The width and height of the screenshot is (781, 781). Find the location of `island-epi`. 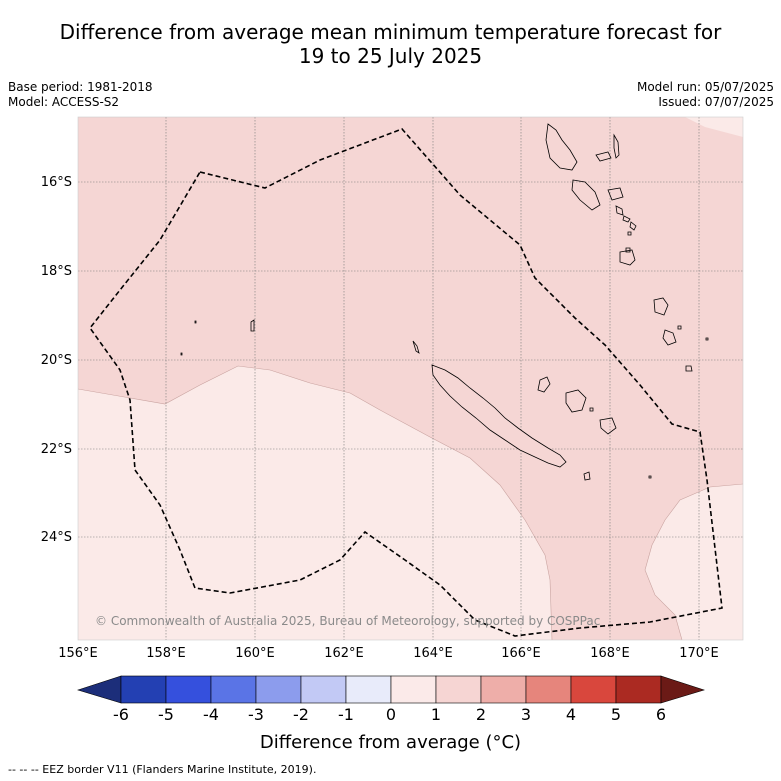

island-epi is located at coordinates (619, 210).